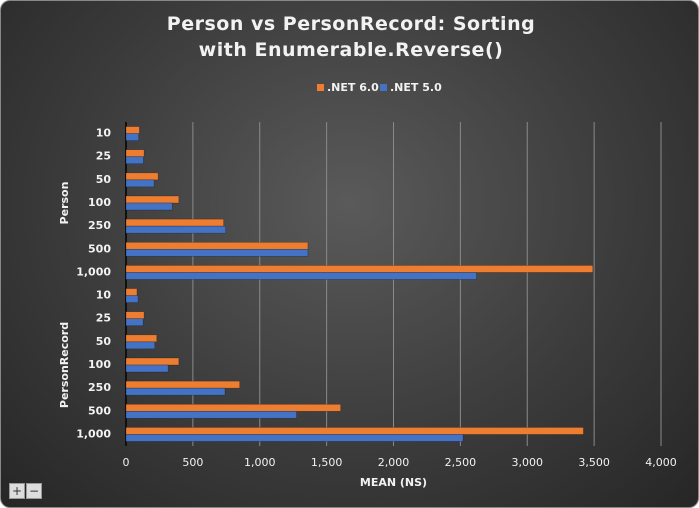  What do you see at coordinates (64, 203) in the screenshot?
I see `group-label: Person` at bounding box center [64, 203].